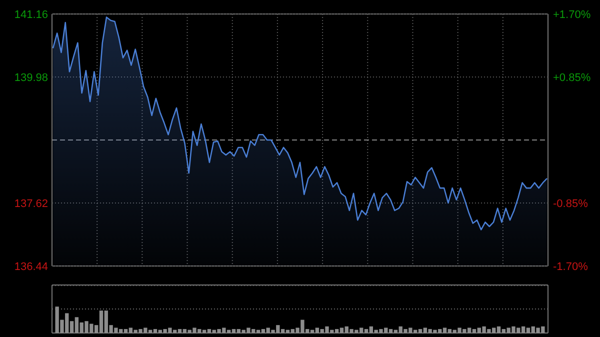 The height and width of the screenshot is (337, 600). I want to click on y-tick-label: 137.62, so click(31, 204).